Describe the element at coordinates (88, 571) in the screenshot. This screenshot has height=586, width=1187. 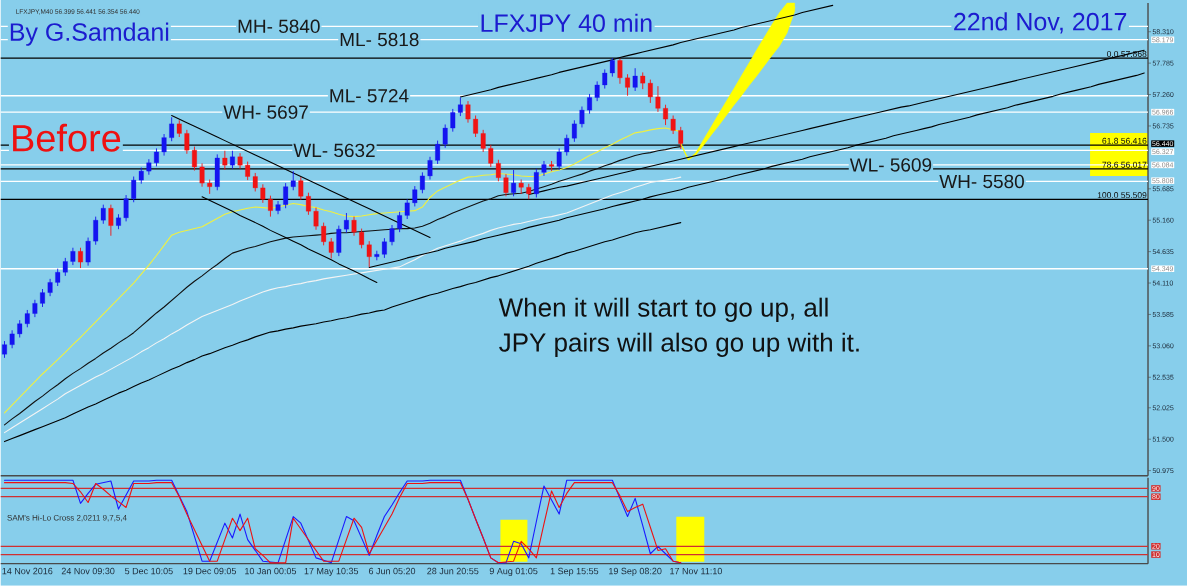
I see `x-tick-label: 24 Nov 09:30` at that location.